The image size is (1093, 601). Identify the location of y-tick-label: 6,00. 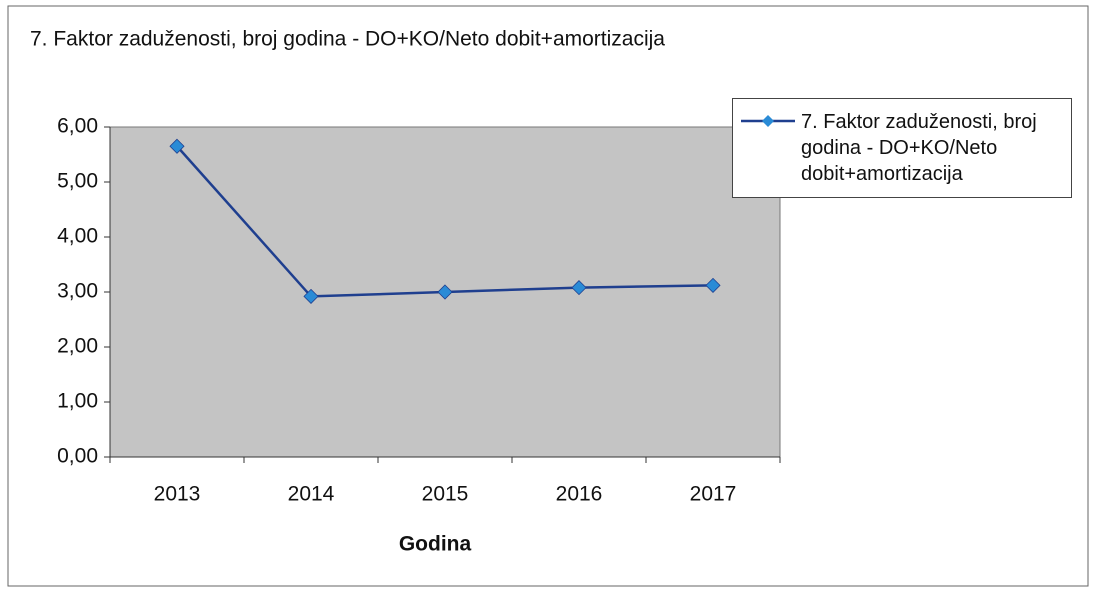
(77, 126).